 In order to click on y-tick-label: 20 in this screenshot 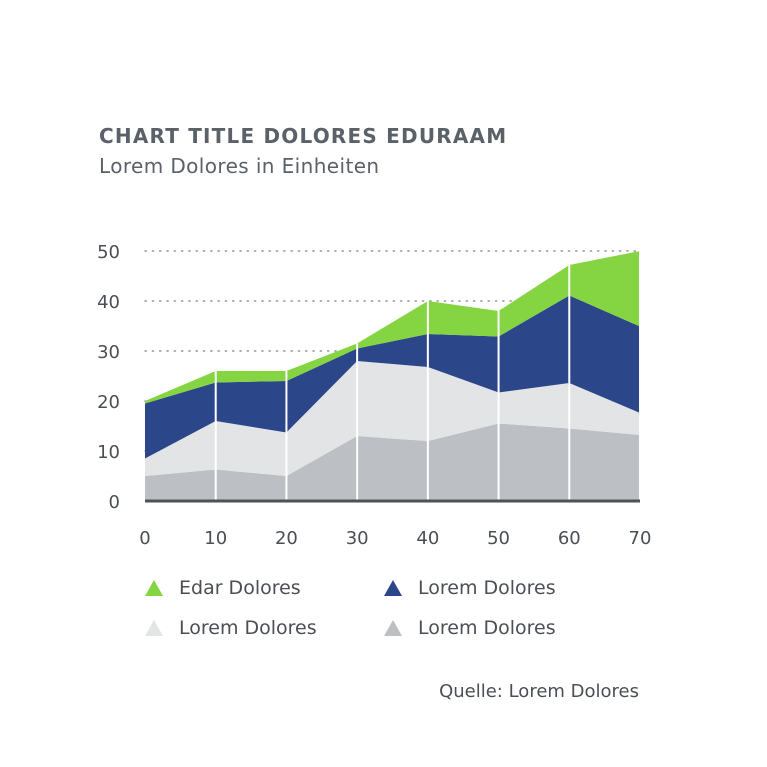, I will do `click(108, 402)`.